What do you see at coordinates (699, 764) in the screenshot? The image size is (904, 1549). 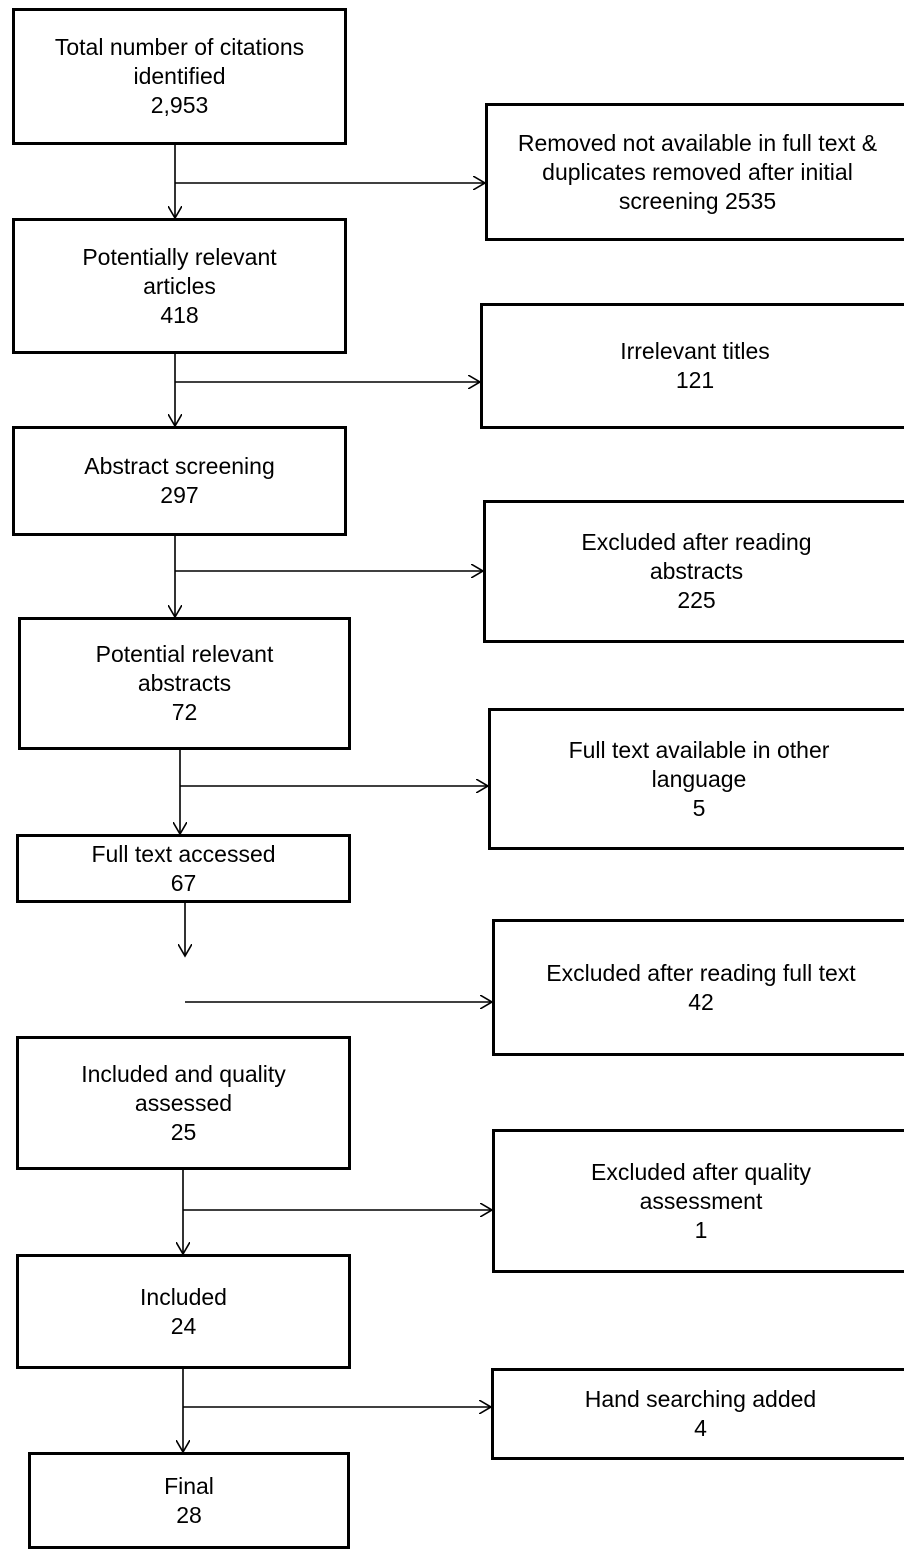 I see `box-label: Full text available in other language` at bounding box center [699, 764].